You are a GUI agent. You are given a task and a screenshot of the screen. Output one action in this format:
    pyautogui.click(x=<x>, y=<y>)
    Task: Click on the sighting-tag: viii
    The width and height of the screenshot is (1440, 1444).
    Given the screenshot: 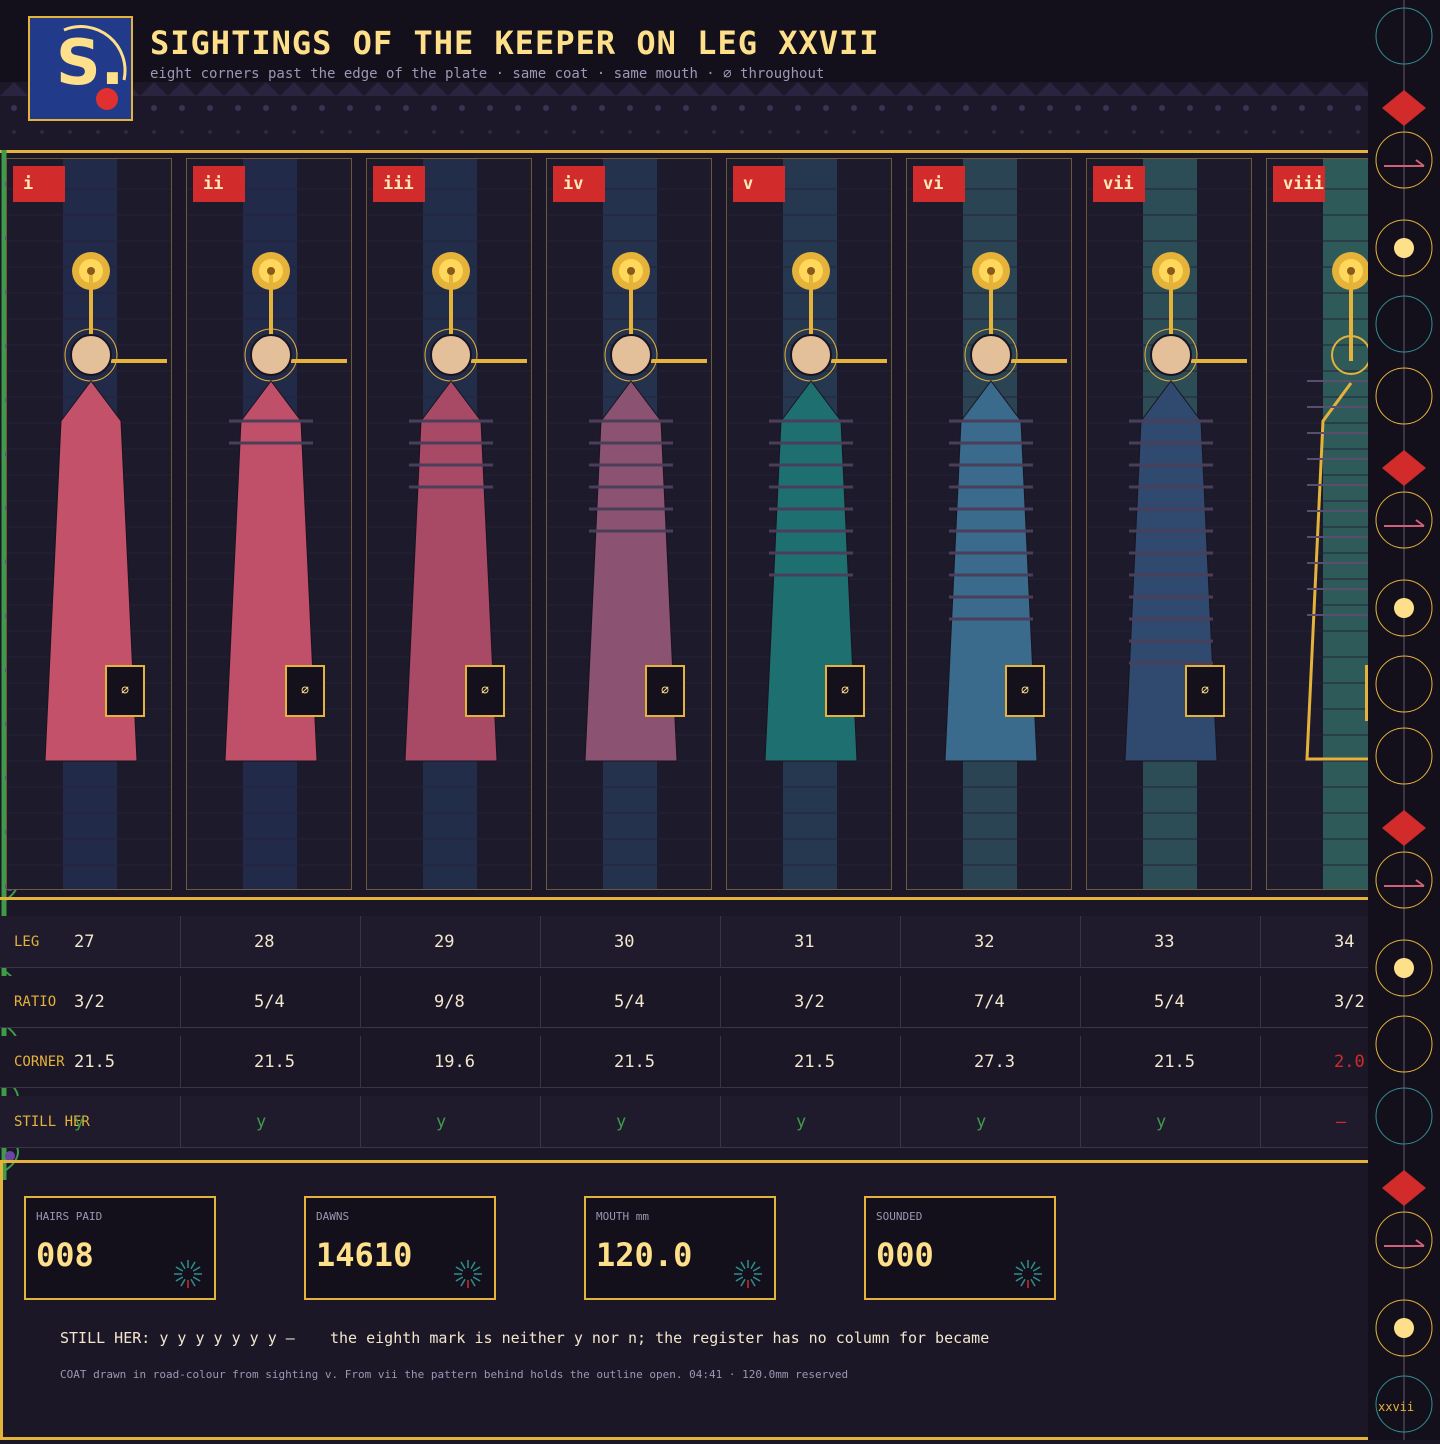 What is the action you would take?
    pyautogui.click(x=1299, y=184)
    